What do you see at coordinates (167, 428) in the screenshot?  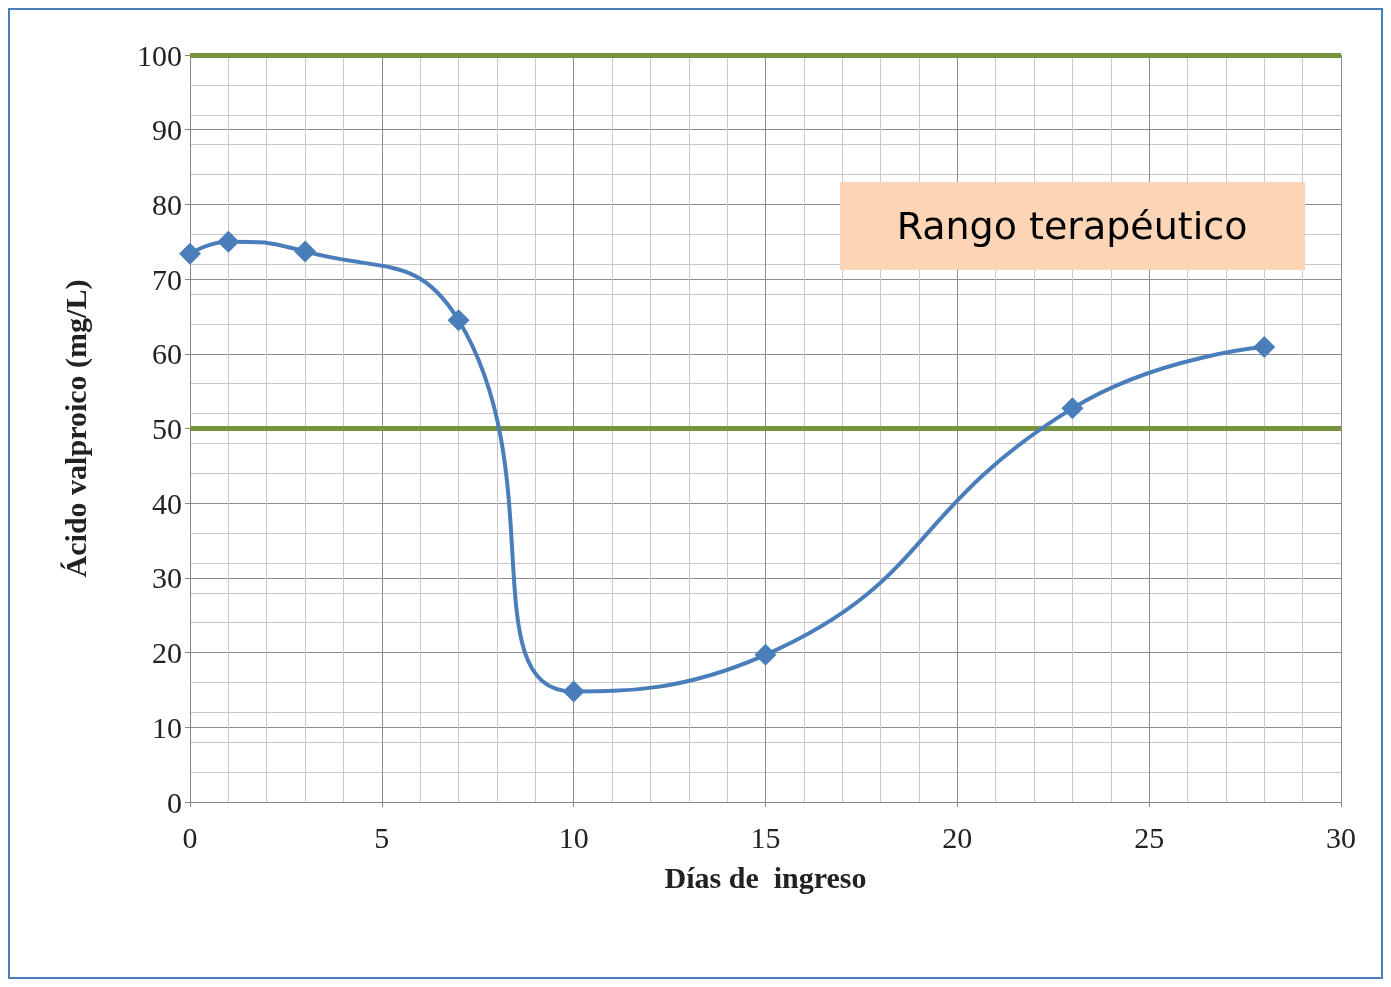 I see `y-tick-label: 50` at bounding box center [167, 428].